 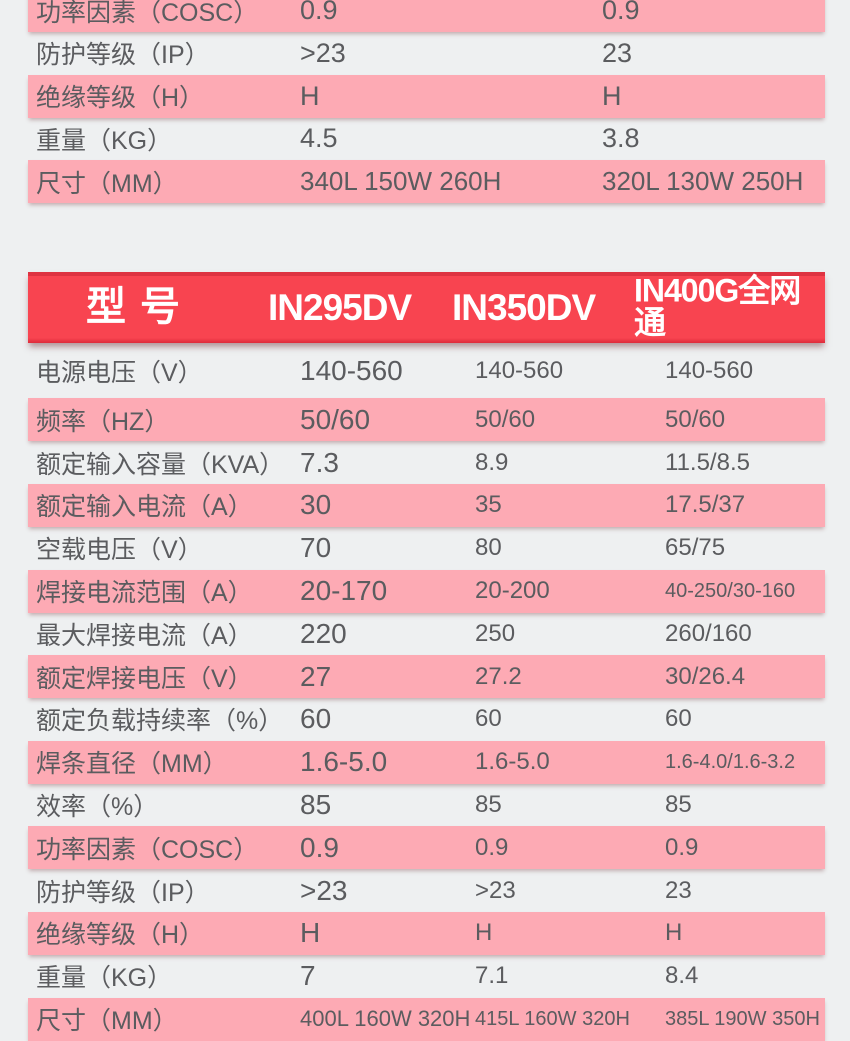 What do you see at coordinates (385, 1019) in the screenshot?
I see `spec-value: 400L 160W 320H` at bounding box center [385, 1019].